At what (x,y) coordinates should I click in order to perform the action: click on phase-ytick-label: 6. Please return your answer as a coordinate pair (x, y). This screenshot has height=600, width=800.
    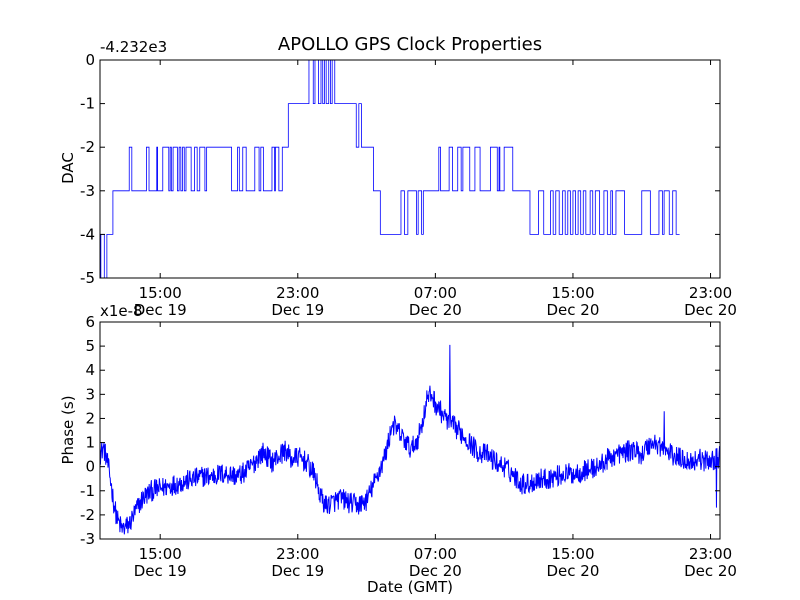
    Looking at the image, I should click on (90, 322).